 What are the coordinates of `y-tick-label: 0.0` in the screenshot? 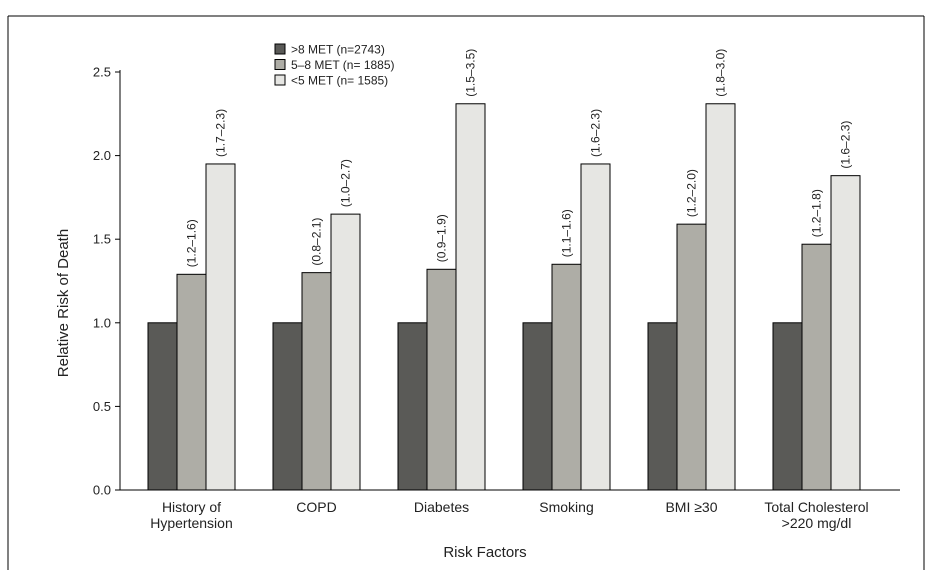 It's located at (102, 490).